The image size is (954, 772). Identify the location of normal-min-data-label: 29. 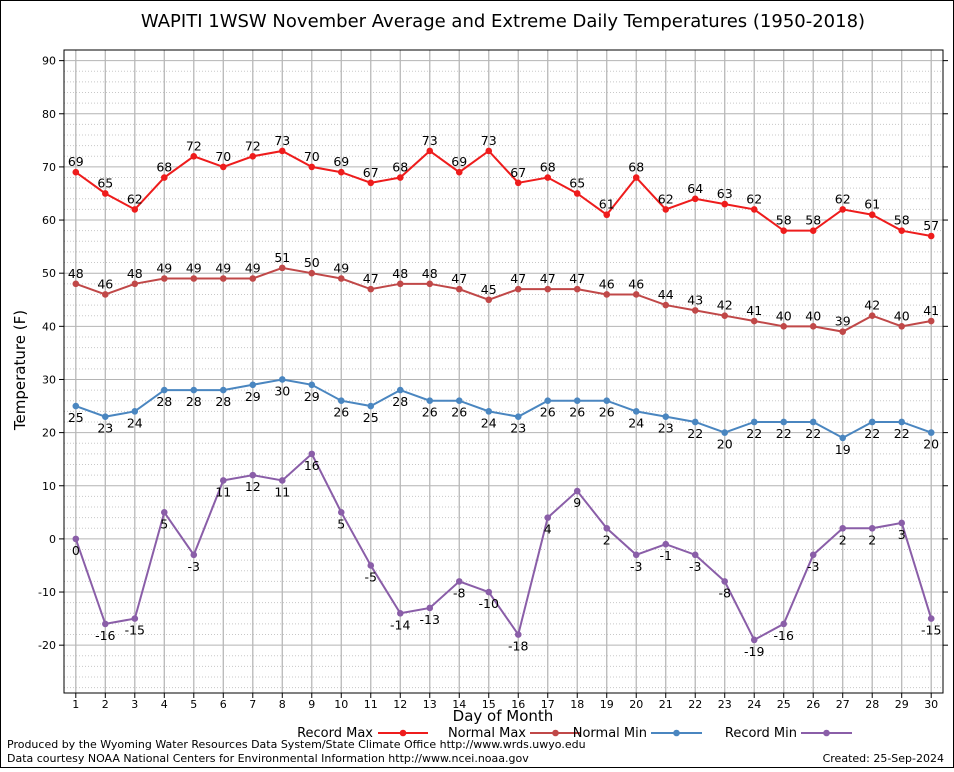
(312, 396).